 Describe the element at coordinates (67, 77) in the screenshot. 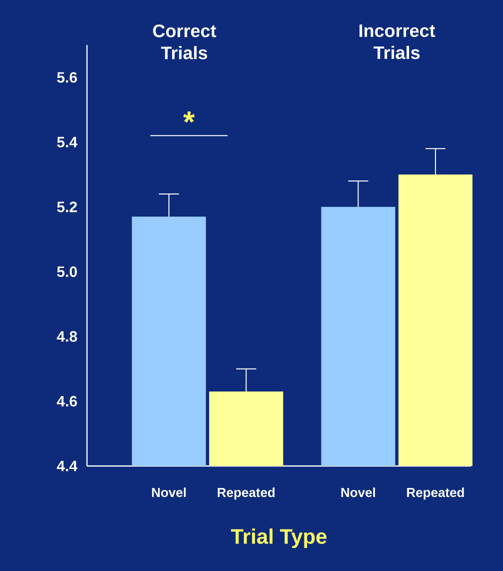

I see `y-tick-label: 5.6` at that location.